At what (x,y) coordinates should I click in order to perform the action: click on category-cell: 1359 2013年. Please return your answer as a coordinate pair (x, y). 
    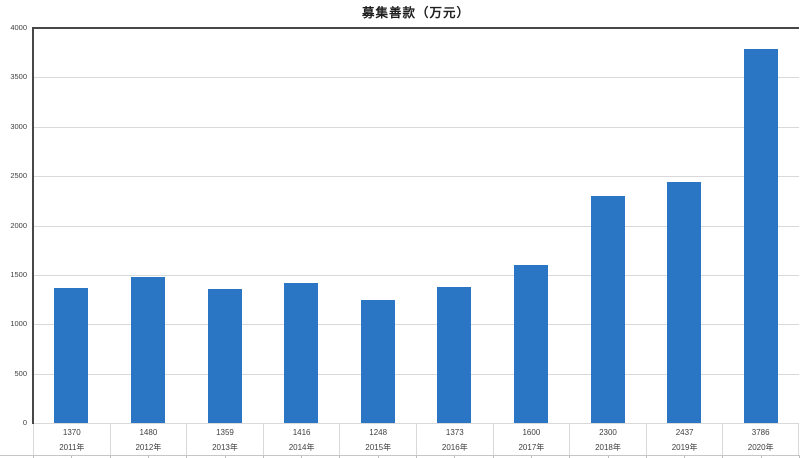
    Looking at the image, I should click on (224, 439).